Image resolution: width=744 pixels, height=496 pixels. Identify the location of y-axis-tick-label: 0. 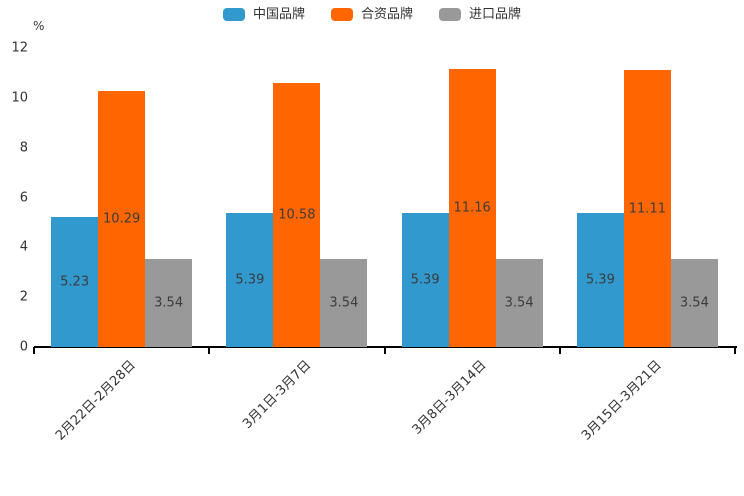
(23, 347).